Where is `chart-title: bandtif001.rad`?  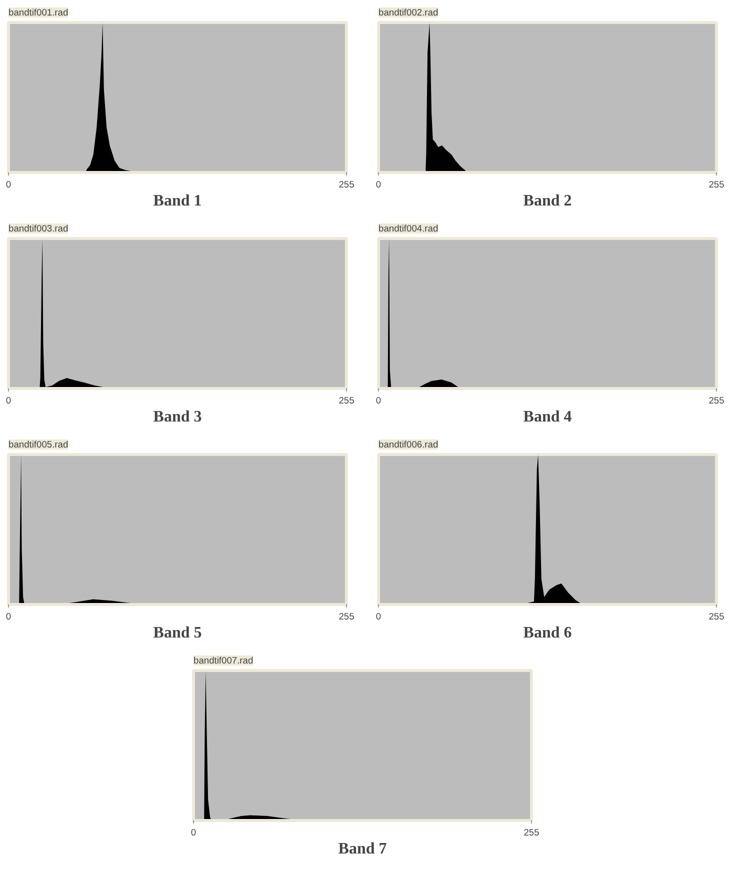
chart-title: bandtif001.rad is located at coordinates (38, 13).